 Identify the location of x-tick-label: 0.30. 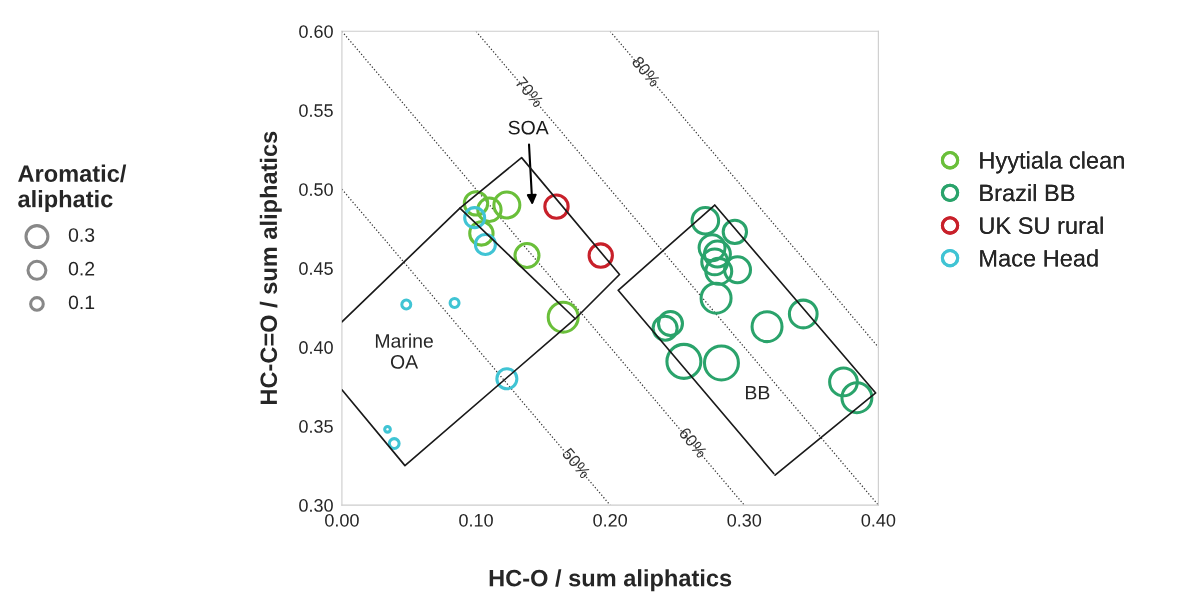
(744, 520).